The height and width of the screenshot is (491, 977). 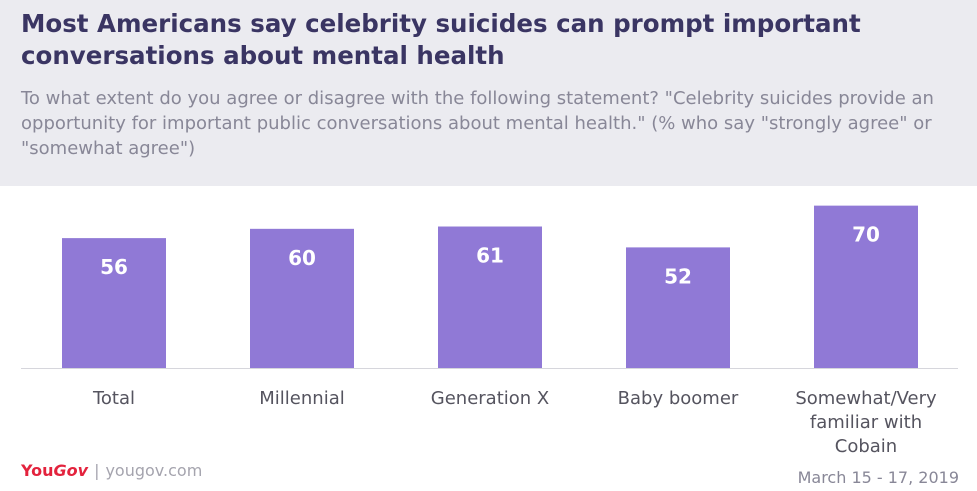 What do you see at coordinates (866, 235) in the screenshot?
I see `bar-value-label: 70` at bounding box center [866, 235].